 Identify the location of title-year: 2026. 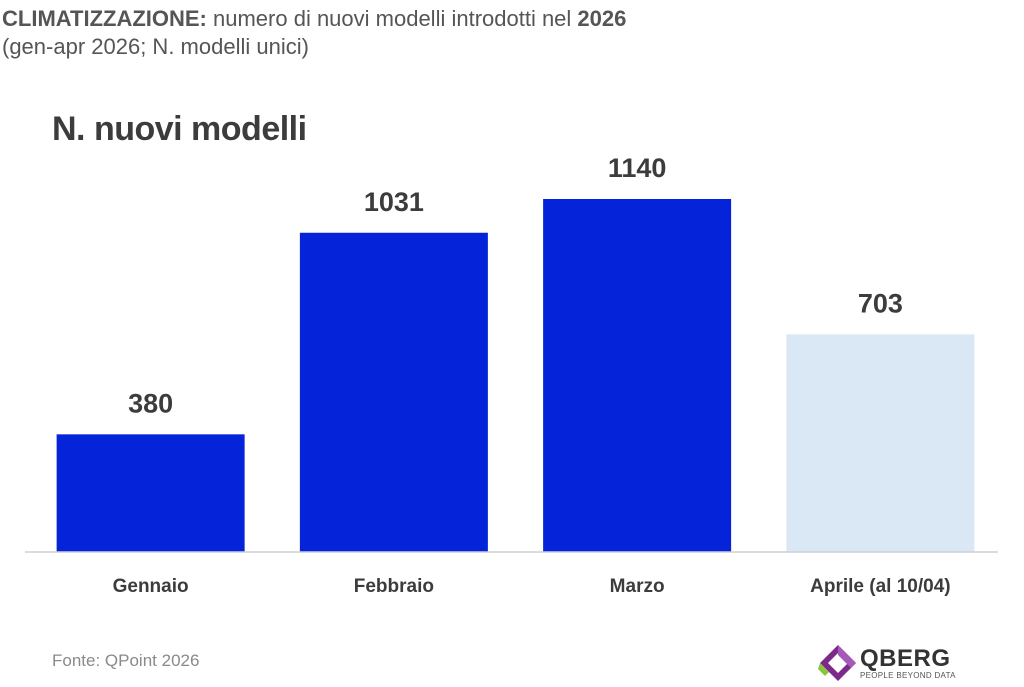
(602, 18).